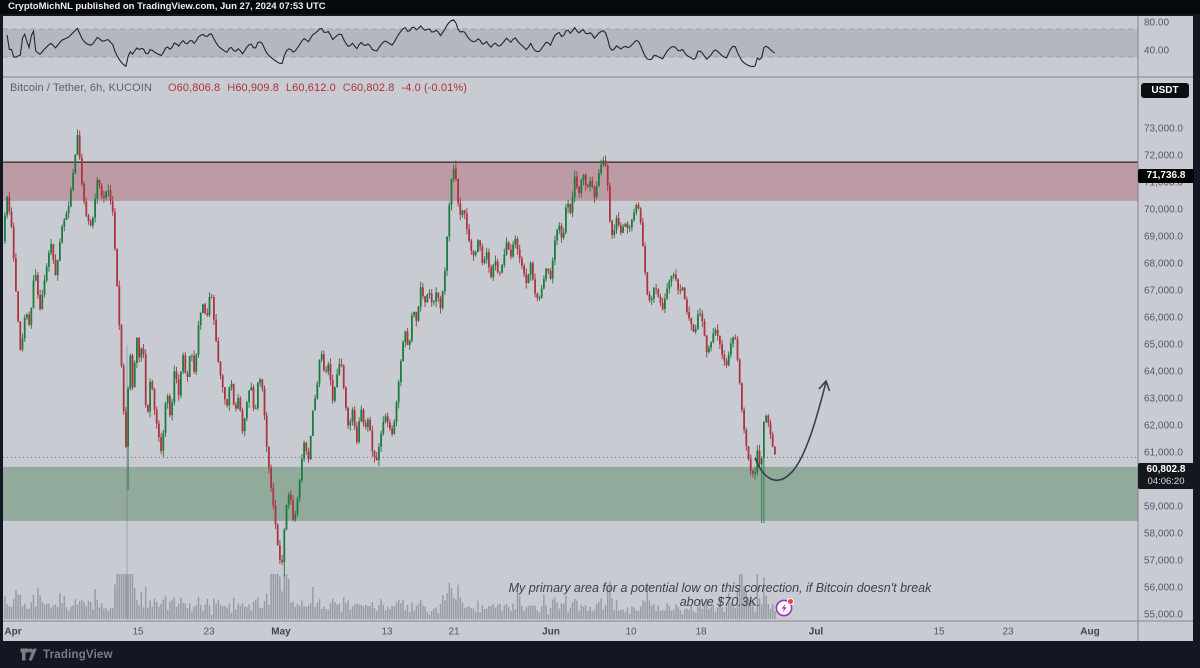 The image size is (1200, 668). What do you see at coordinates (816, 632) in the screenshot?
I see `time-tick-label: Jul` at bounding box center [816, 632].